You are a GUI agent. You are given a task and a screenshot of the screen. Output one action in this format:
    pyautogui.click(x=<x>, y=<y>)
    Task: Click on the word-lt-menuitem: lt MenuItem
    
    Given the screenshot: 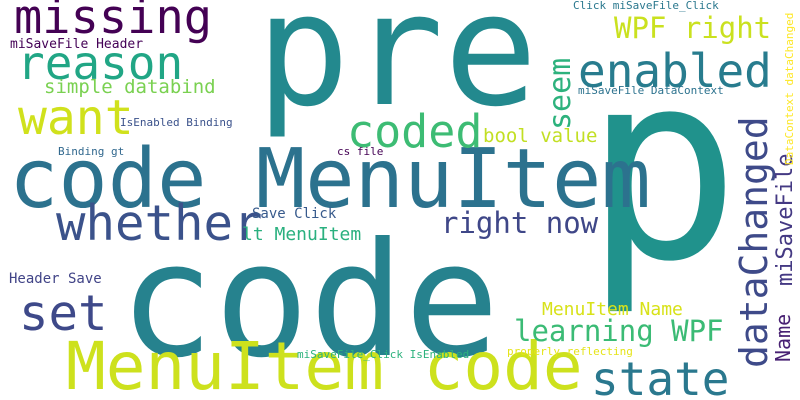 What is the action you would take?
    pyautogui.click(x=302, y=234)
    